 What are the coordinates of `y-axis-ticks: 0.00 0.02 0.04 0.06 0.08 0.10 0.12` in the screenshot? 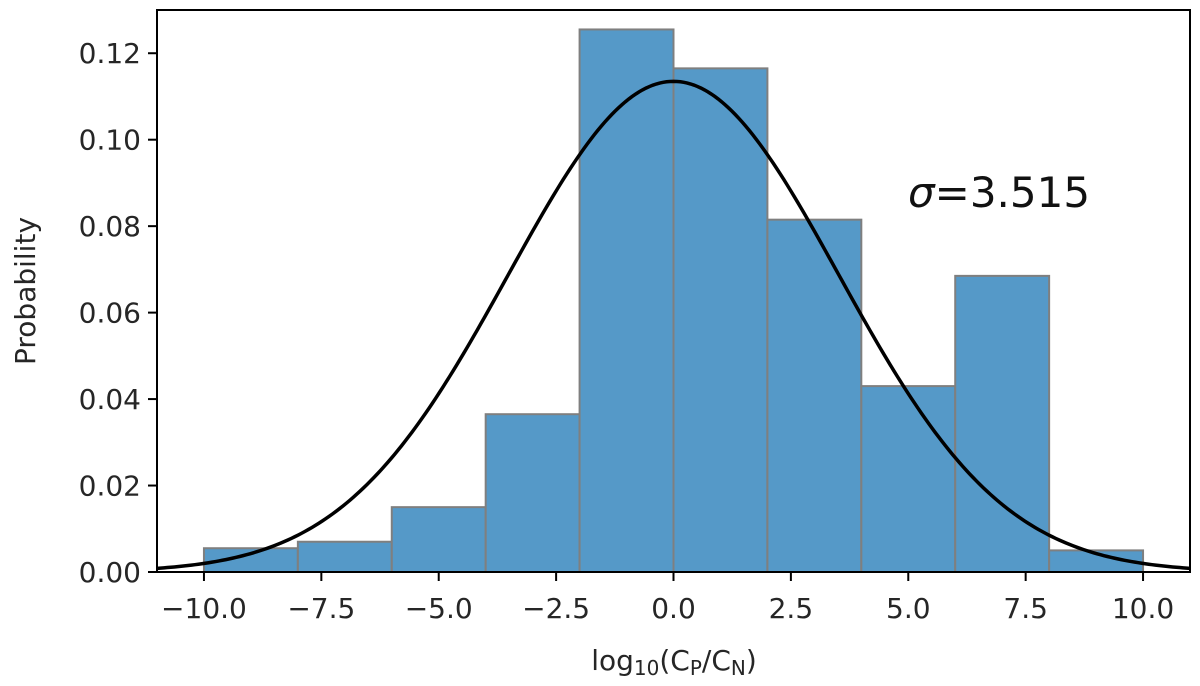 It's located at (118, 313).